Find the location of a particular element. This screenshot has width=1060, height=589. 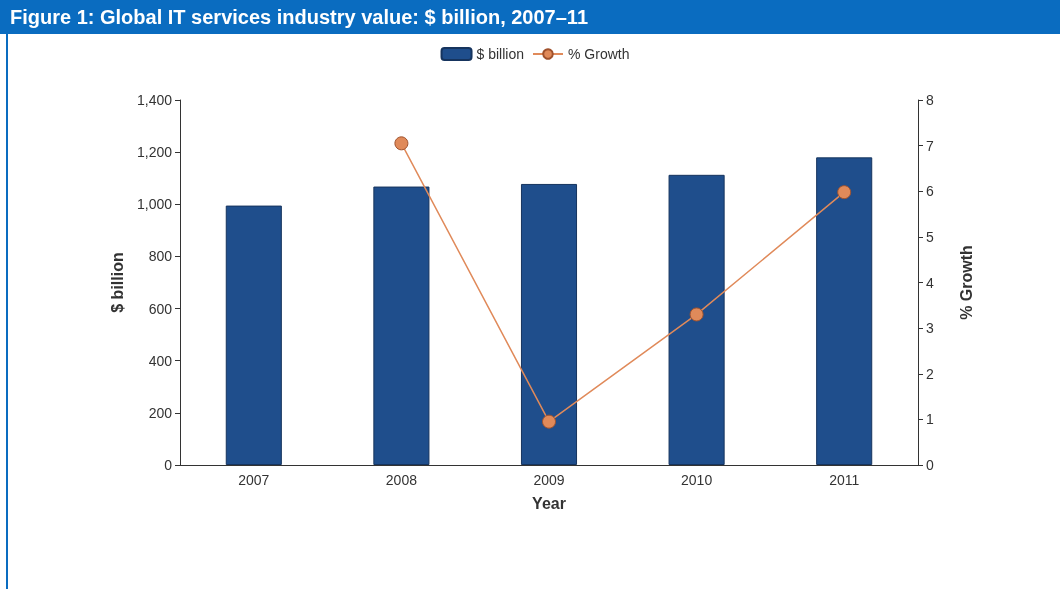

y-tick-label: 200 is located at coordinates (160, 412).